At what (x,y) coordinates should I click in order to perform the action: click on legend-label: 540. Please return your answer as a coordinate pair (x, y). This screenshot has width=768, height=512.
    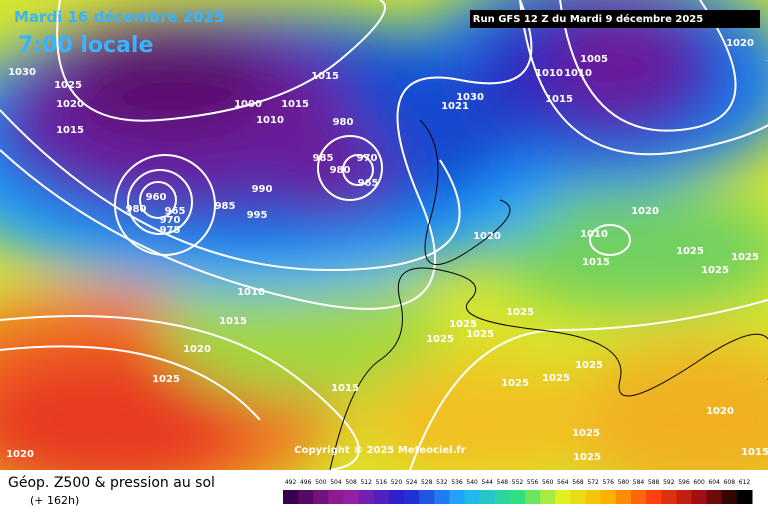
    Looking at the image, I should click on (472, 482).